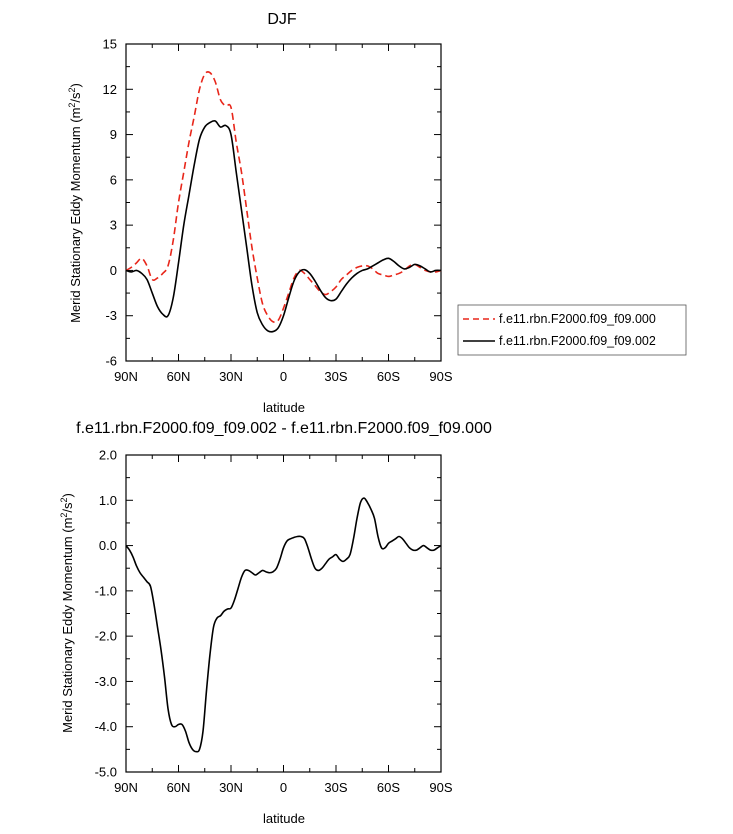  What do you see at coordinates (110, 89) in the screenshot?
I see `y-tick-label: 12` at bounding box center [110, 89].